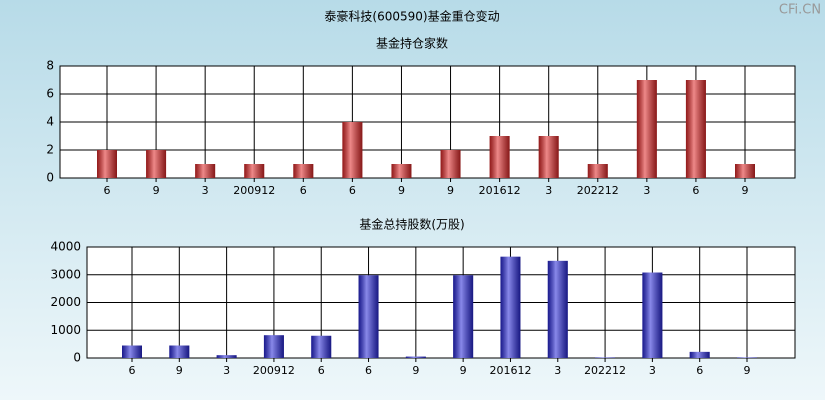  I want to click on y-tick-label: 2, so click(50, 150).